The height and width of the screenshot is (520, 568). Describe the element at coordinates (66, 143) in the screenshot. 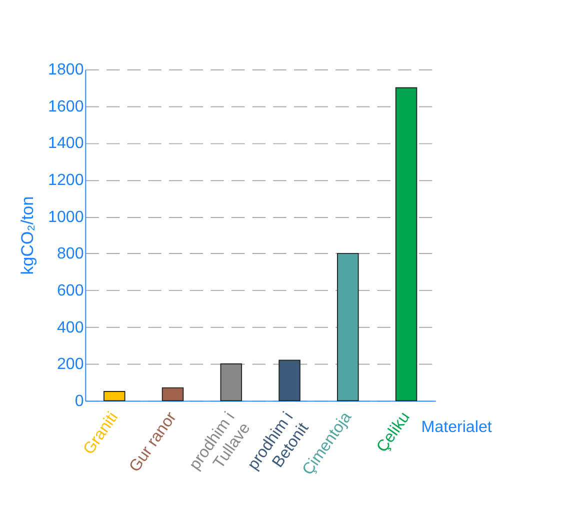

I see `y-tick-label: 1400` at that location.